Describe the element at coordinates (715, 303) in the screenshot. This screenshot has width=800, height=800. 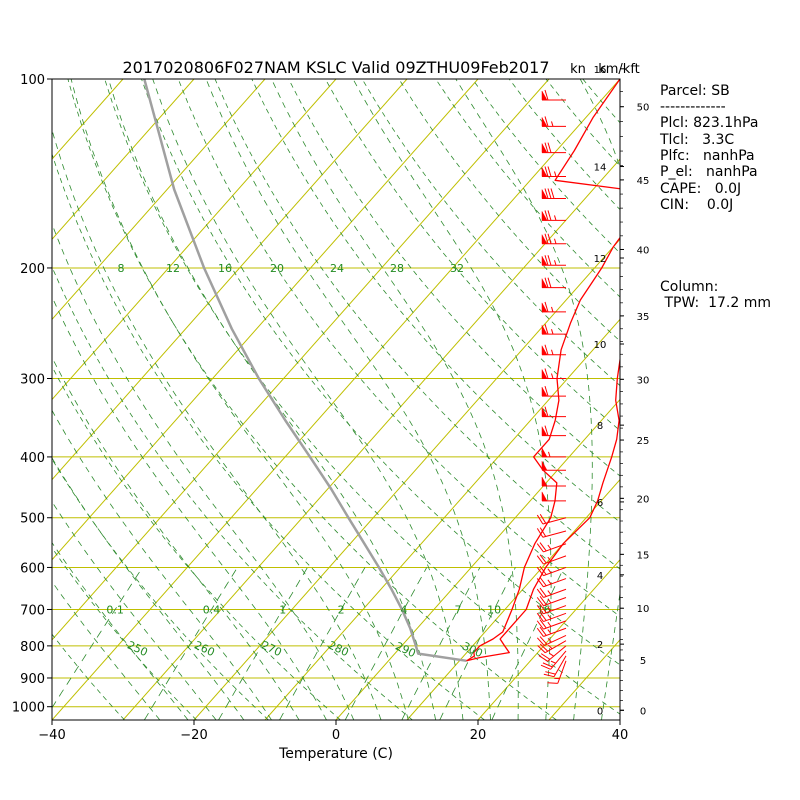
I see `tpw-value: TPW: 17.2 mm` at that location.